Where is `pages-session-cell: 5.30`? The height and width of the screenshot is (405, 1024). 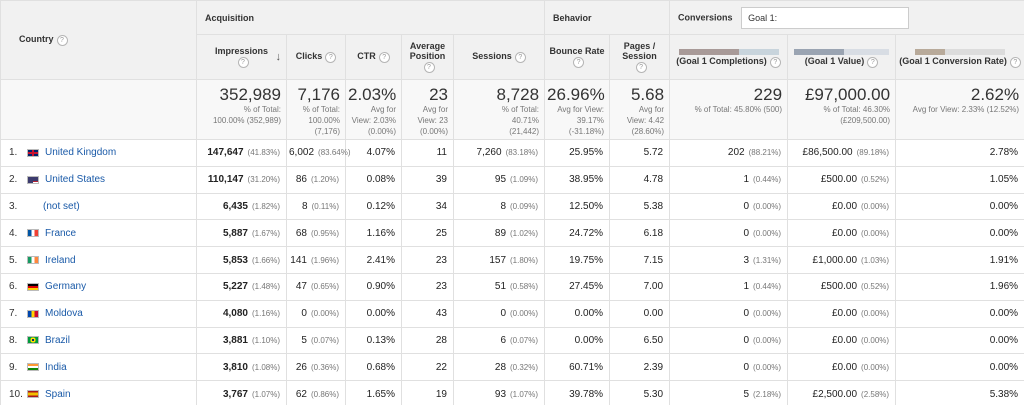 pages-session-cell: 5.30 is located at coordinates (640, 392).